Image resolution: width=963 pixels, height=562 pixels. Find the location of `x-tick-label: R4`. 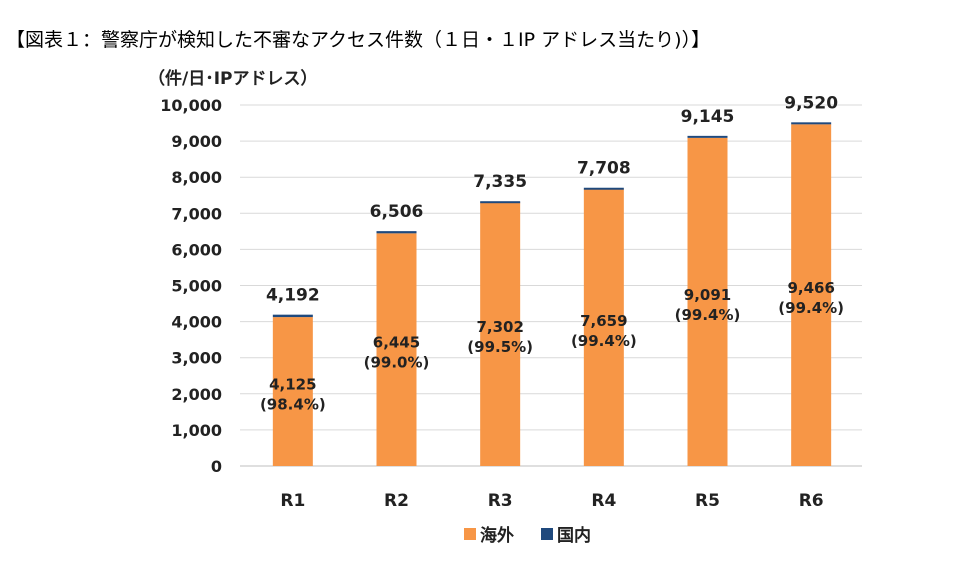

x-tick-label: R4 is located at coordinates (603, 501).